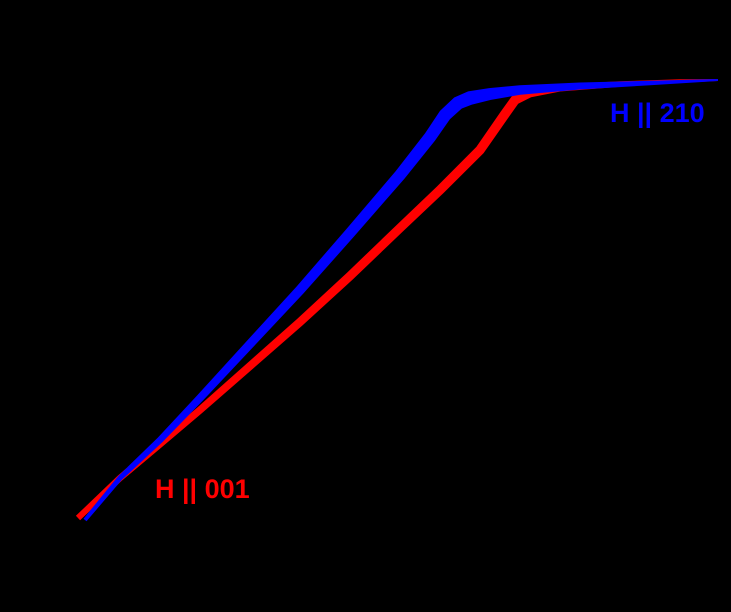  What do you see at coordinates (657, 113) in the screenshot?
I see `label-h-210: H || 210` at bounding box center [657, 113].